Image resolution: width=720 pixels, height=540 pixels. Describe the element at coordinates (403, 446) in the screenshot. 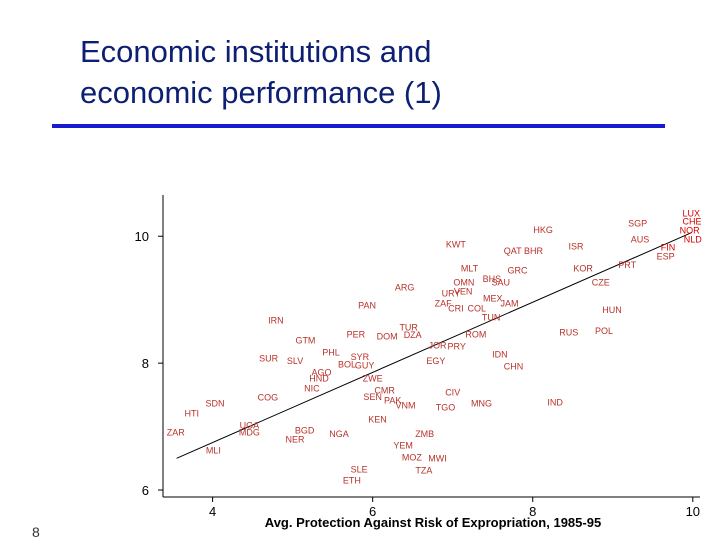

I see `country-point: YEM` at that location.